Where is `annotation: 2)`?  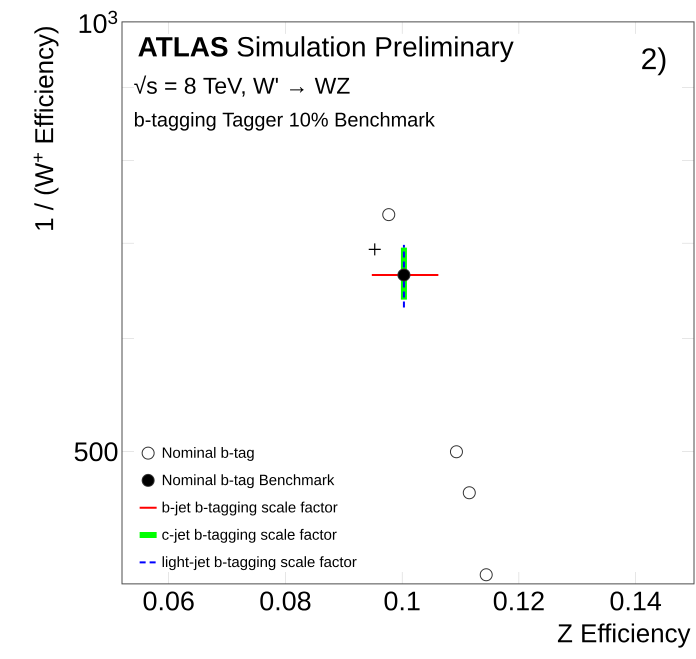
annotation: 2) is located at coordinates (654, 61).